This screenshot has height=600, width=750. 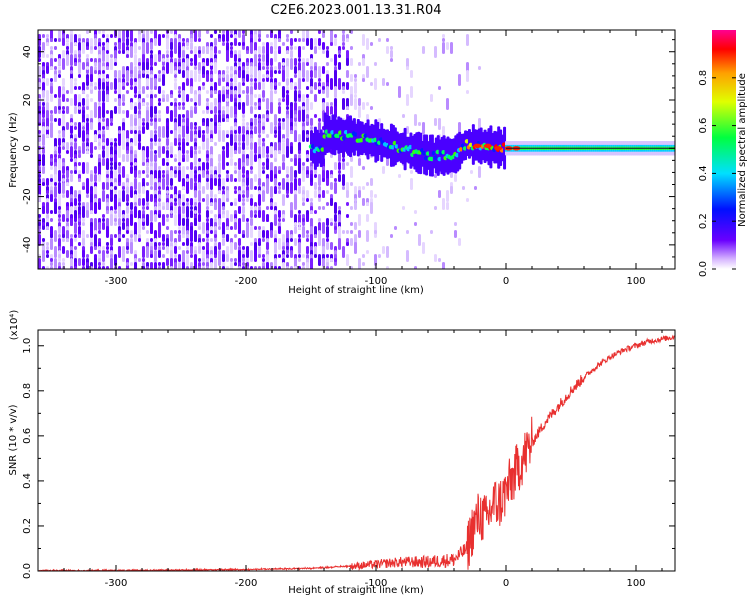 What do you see at coordinates (635, 281) in the screenshot?
I see `x-tick-label: 100` at bounding box center [635, 281].